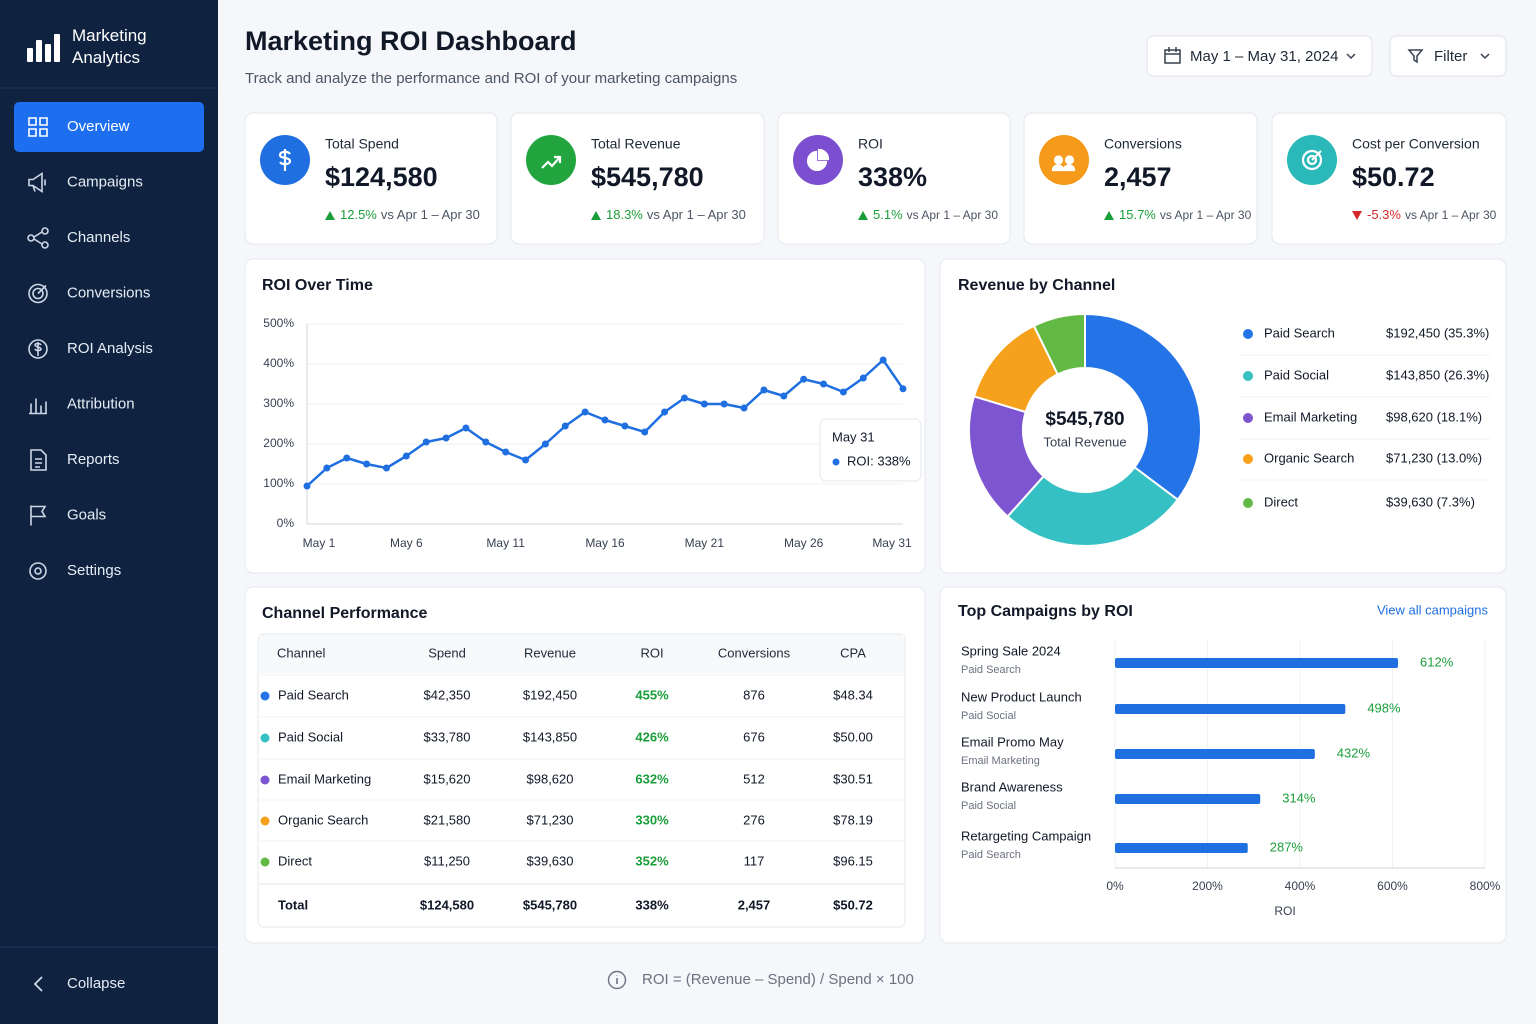 This screenshot has height=1024, width=1536. What do you see at coordinates (1433, 609) in the screenshot?
I see `view-all-link: View all campaigns` at bounding box center [1433, 609].